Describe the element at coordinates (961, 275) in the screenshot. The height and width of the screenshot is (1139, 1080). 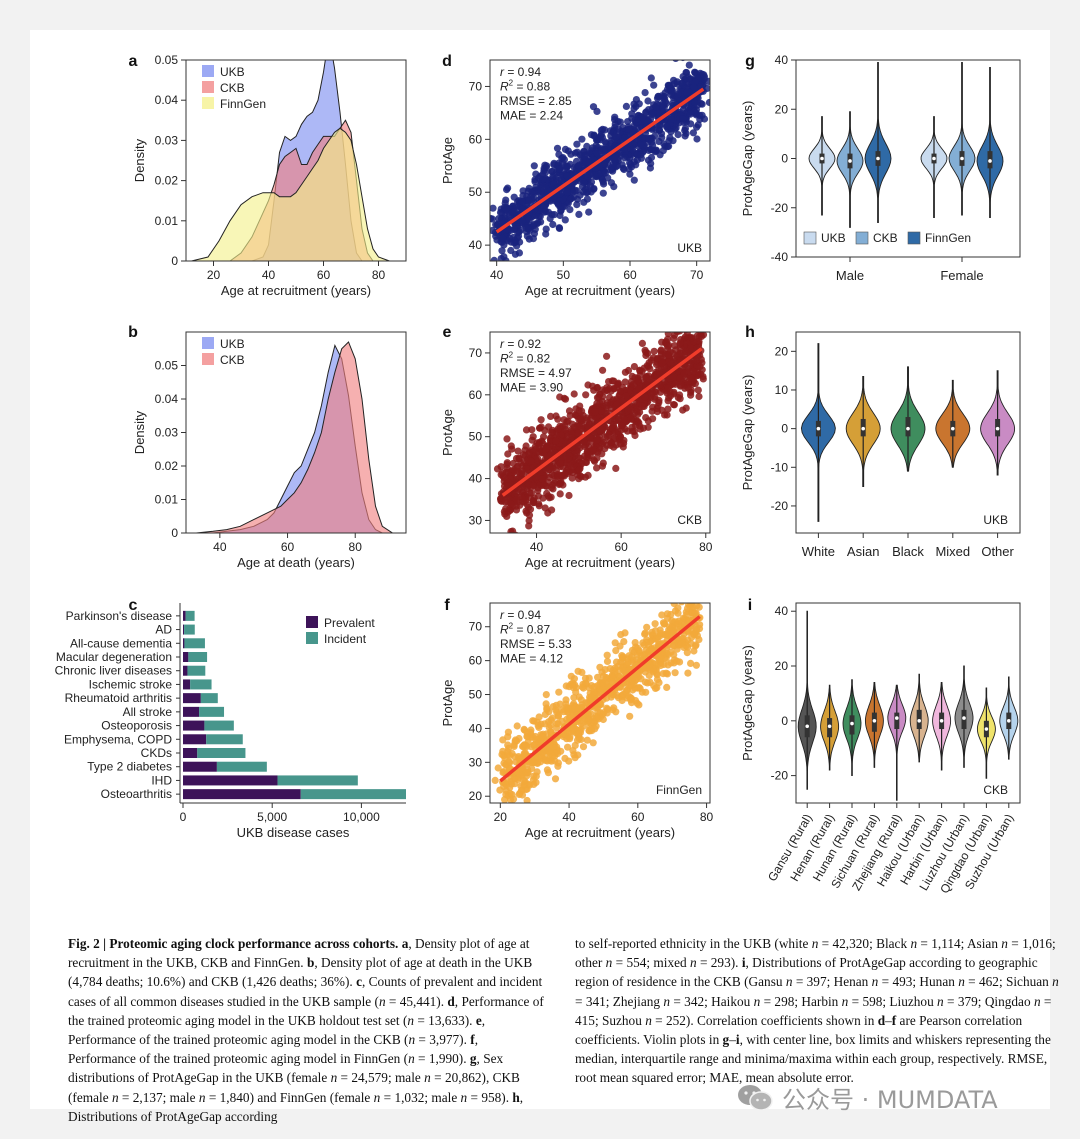
I see `panel-g-group-label: Female` at that location.